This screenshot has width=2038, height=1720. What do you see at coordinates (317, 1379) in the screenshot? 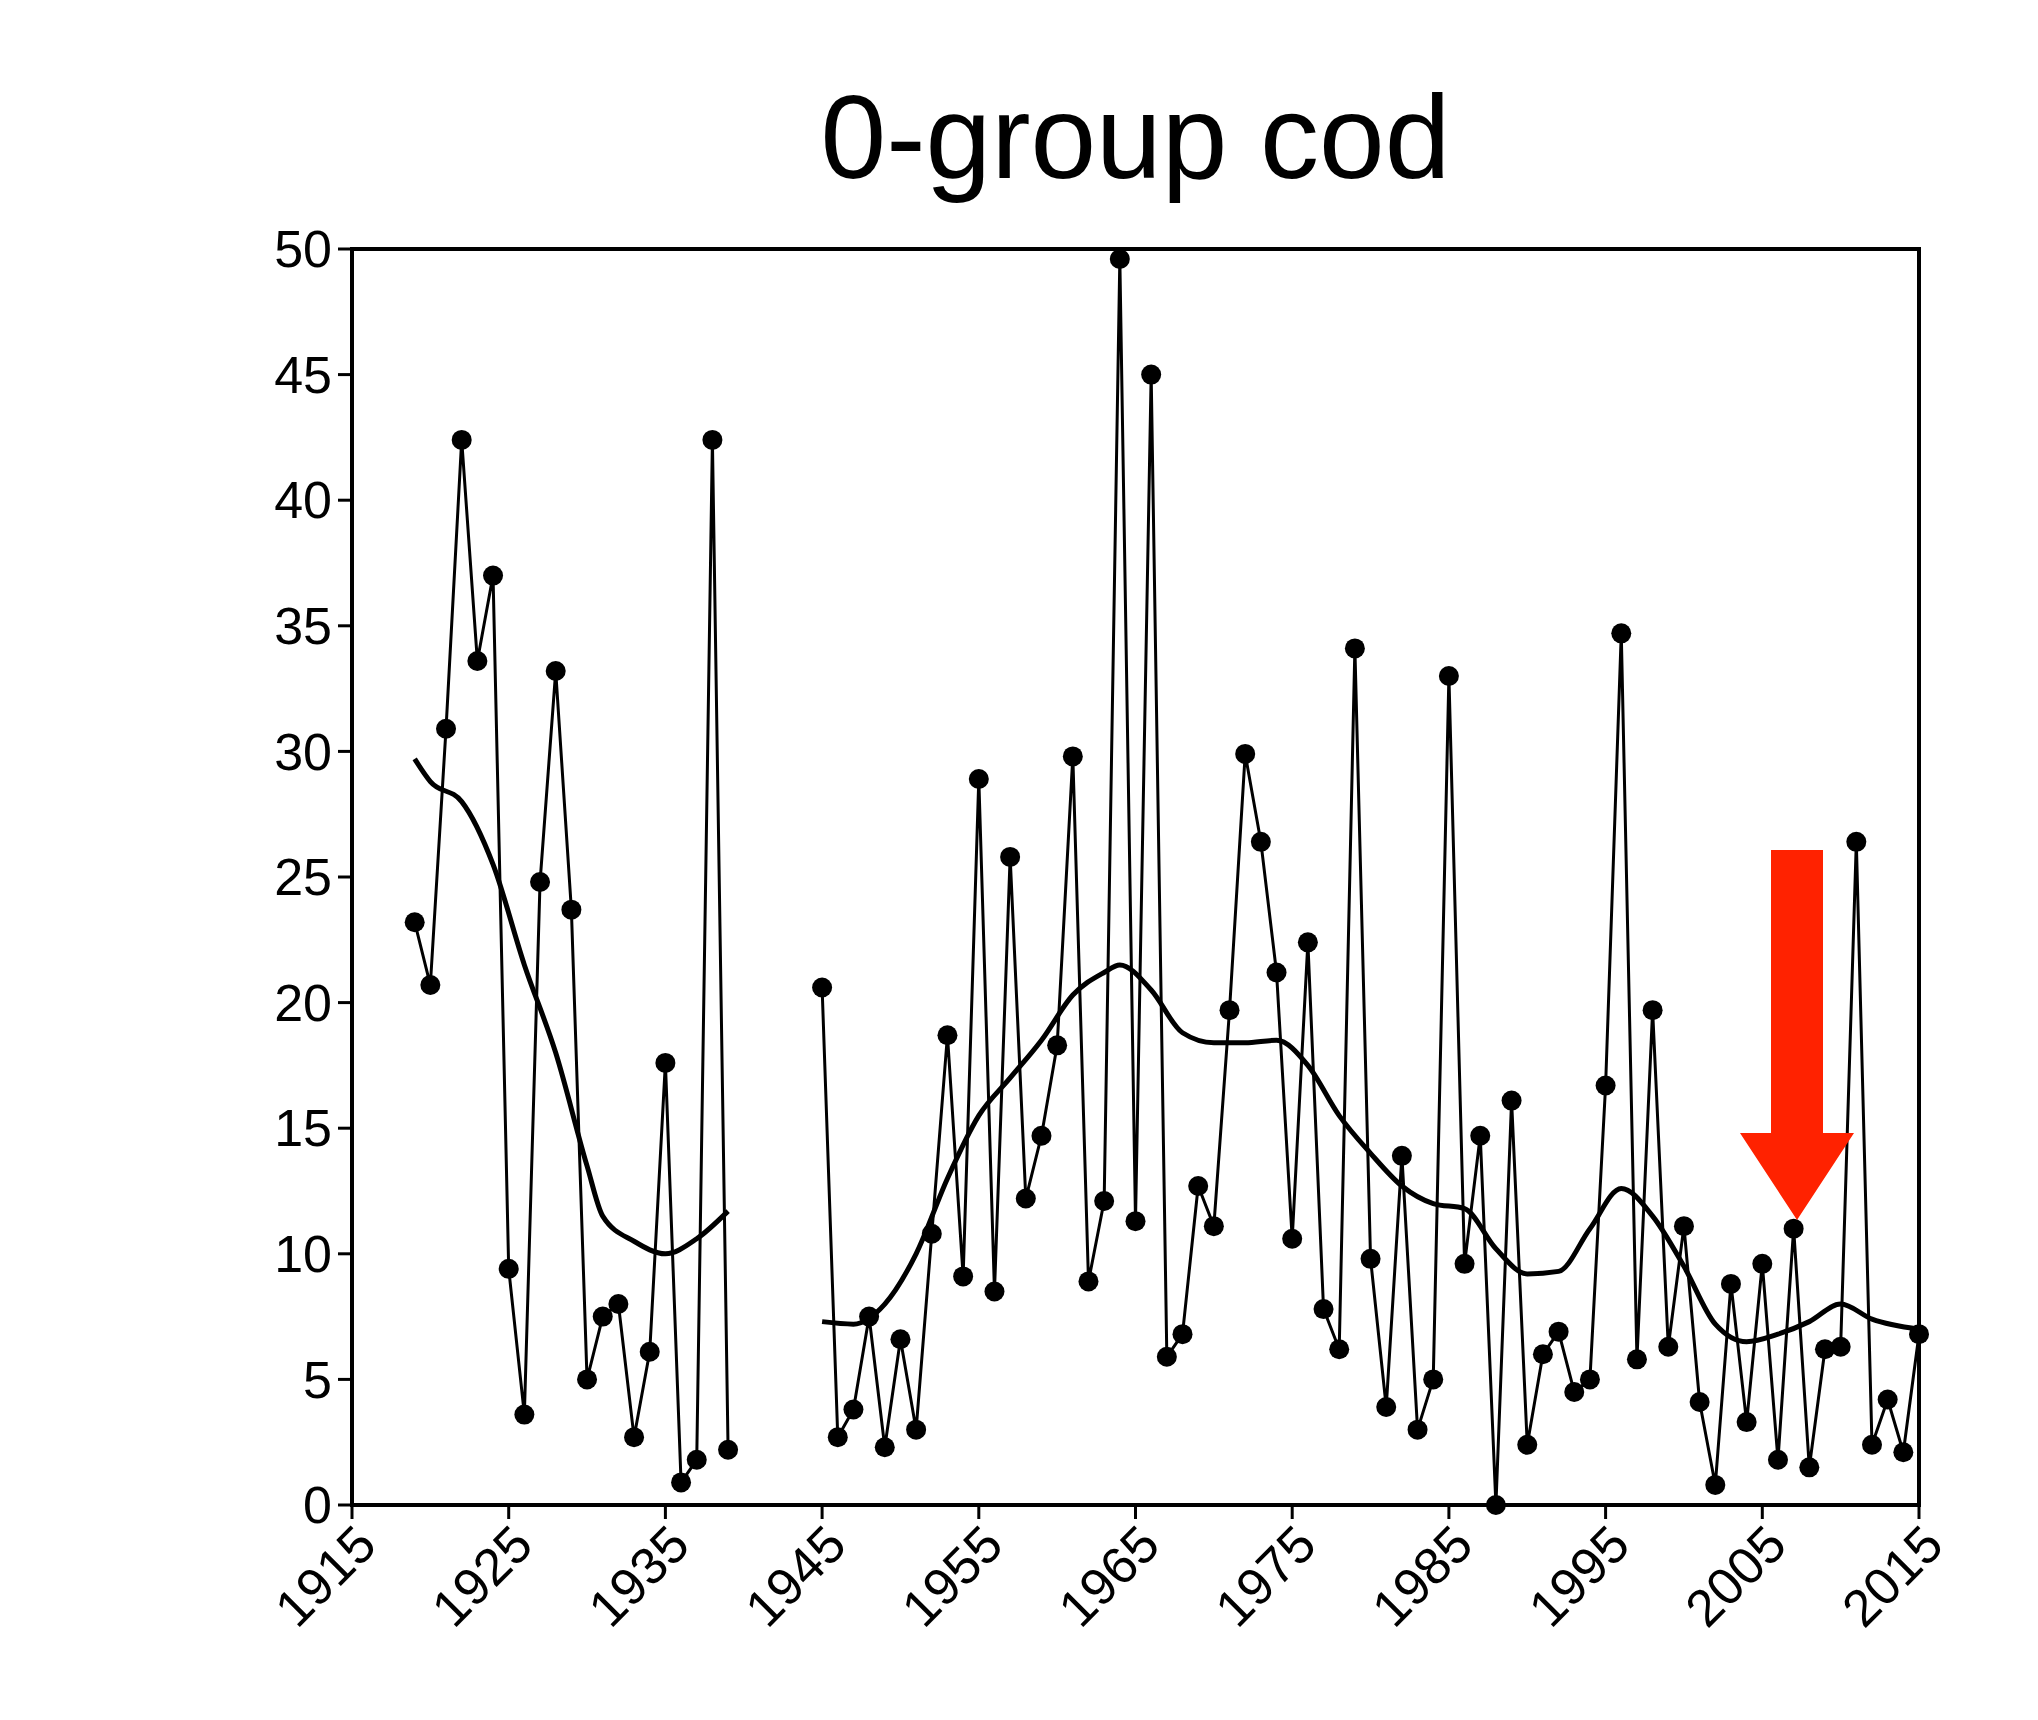
I see `y-tick-label: 5` at bounding box center [317, 1379].